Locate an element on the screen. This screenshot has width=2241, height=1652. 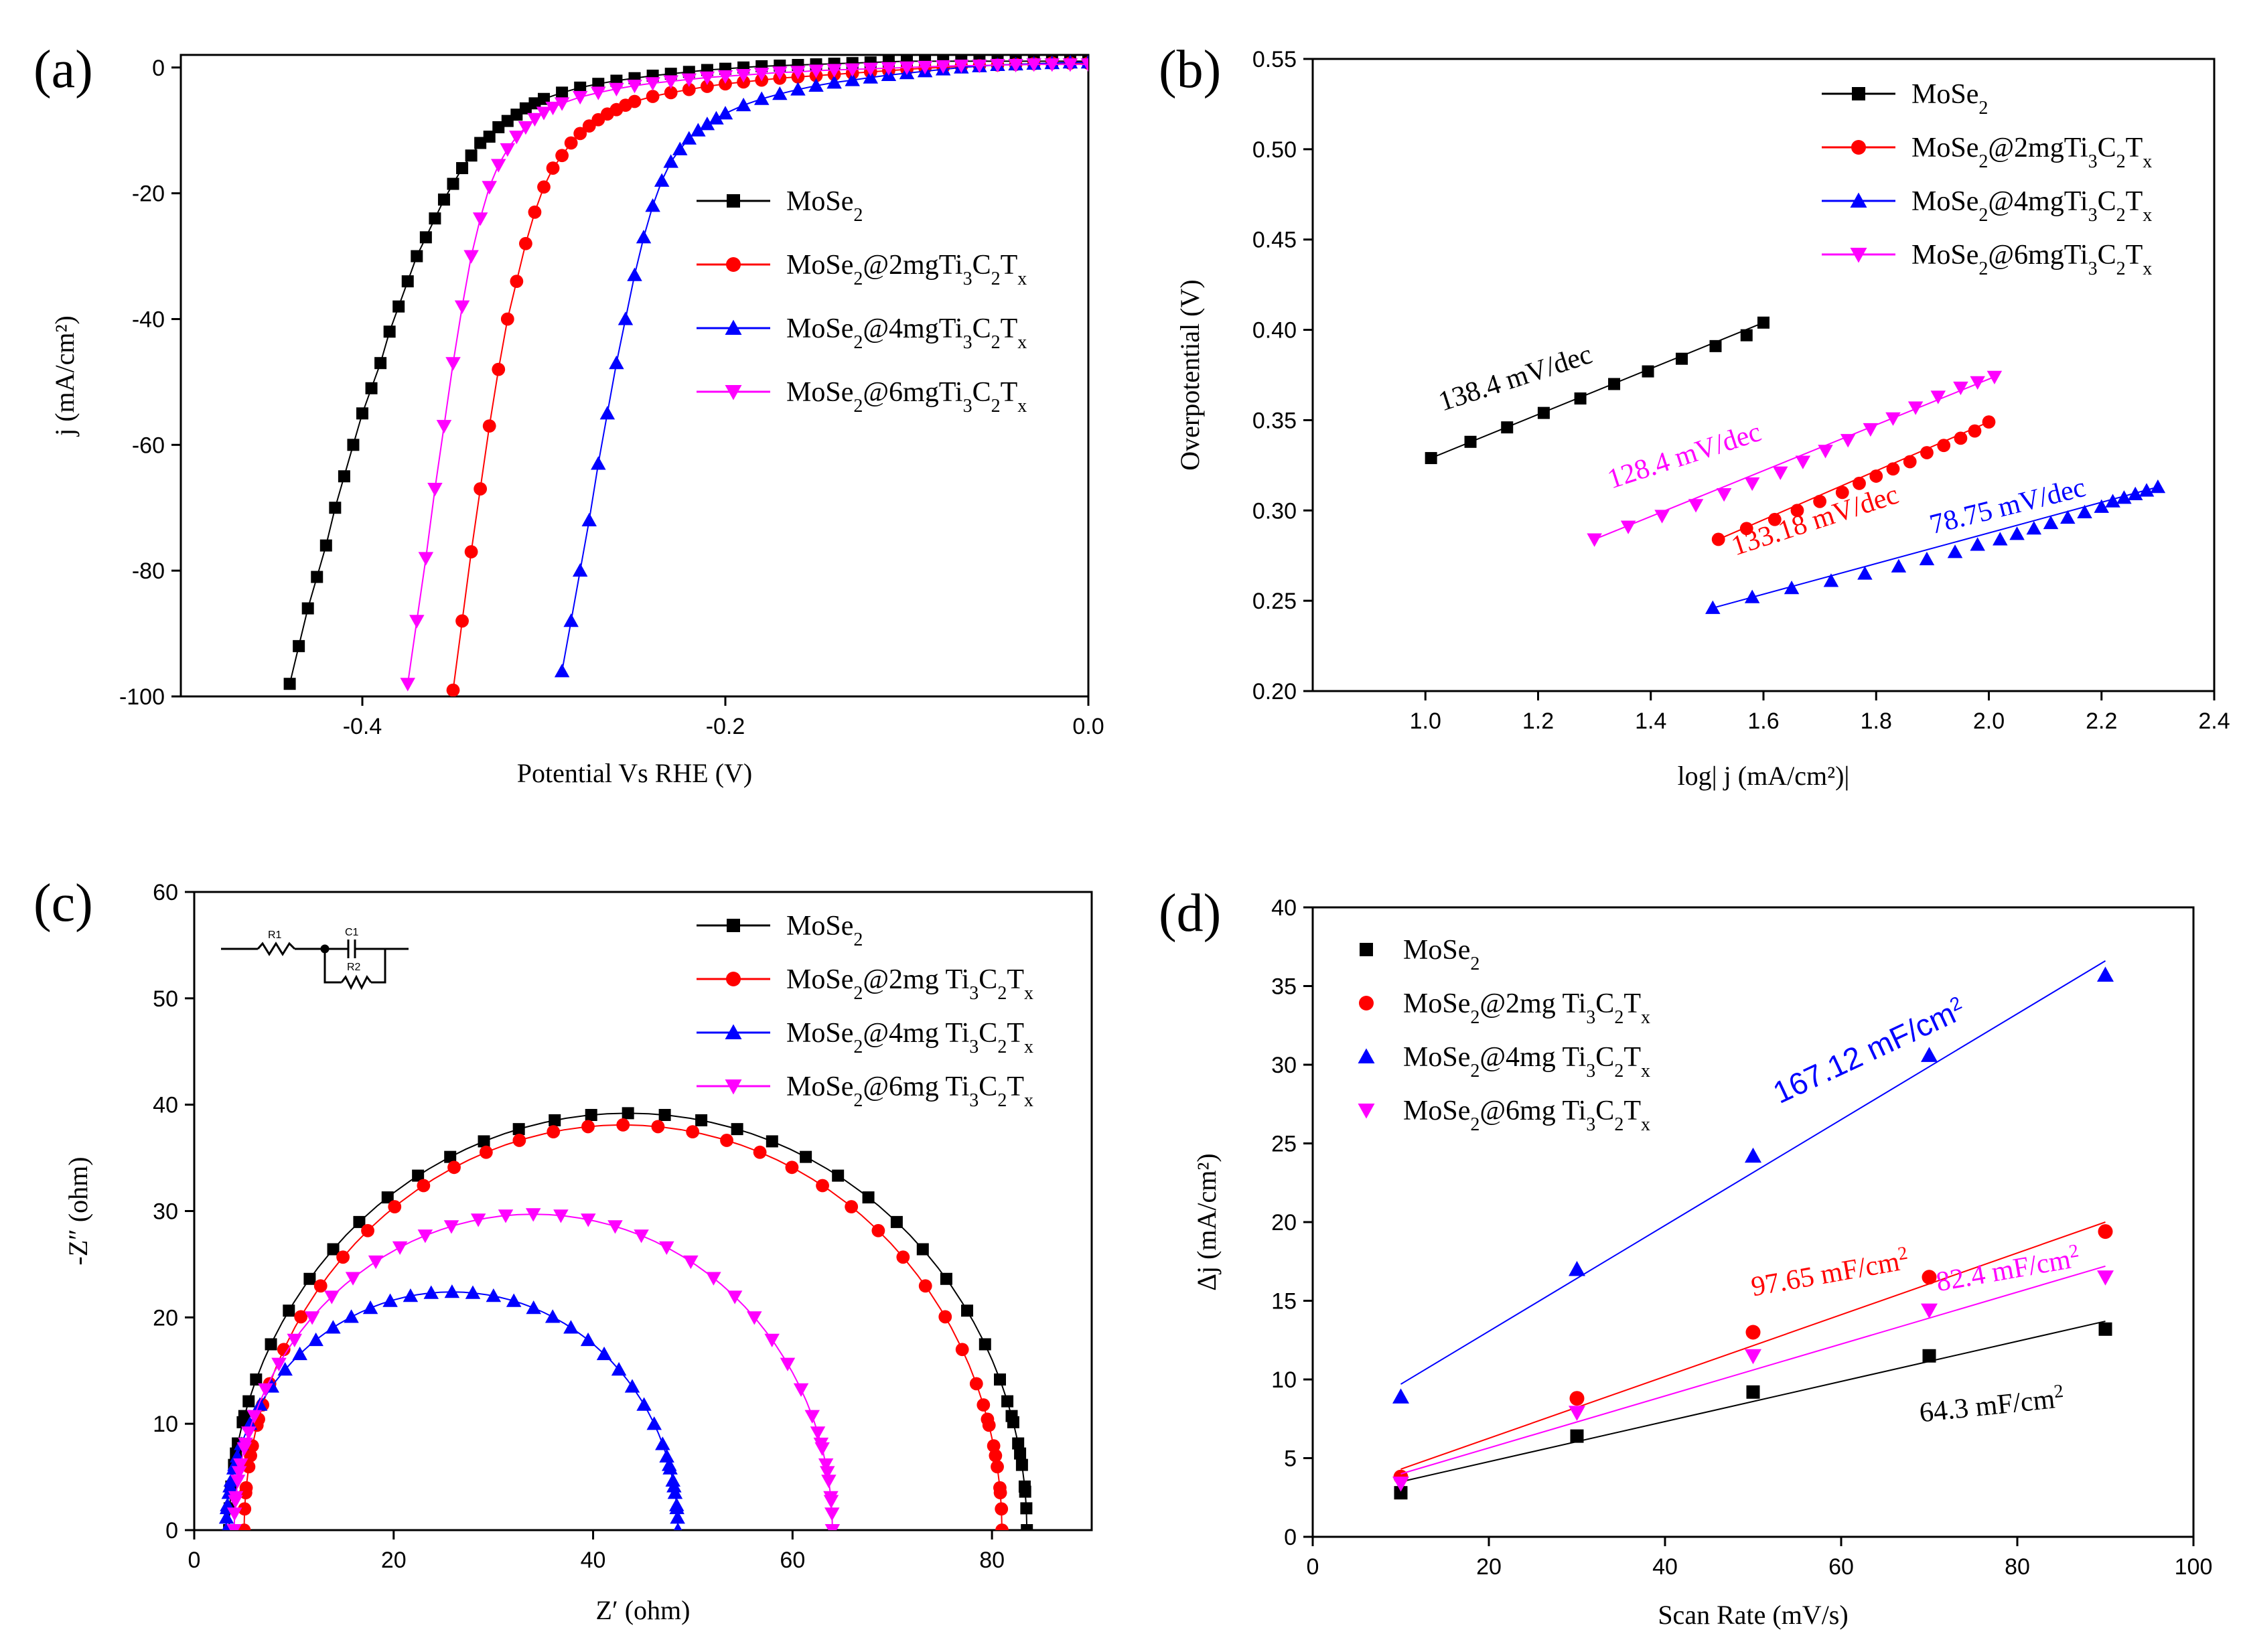
y-axis-title: Δj (mA/cm²) is located at coordinates (1206, 1221).